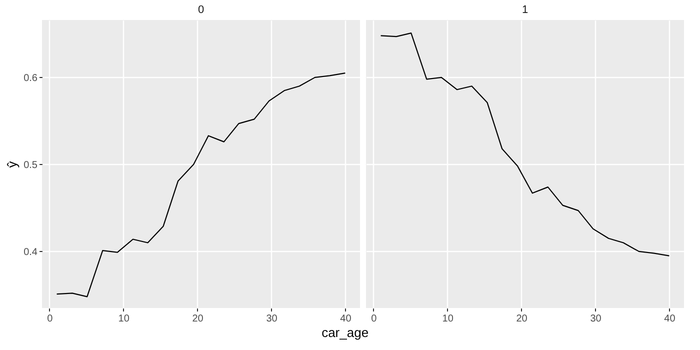 The image size is (700, 350). I want to click on y-tick-label: 0.6, so click(31, 78).